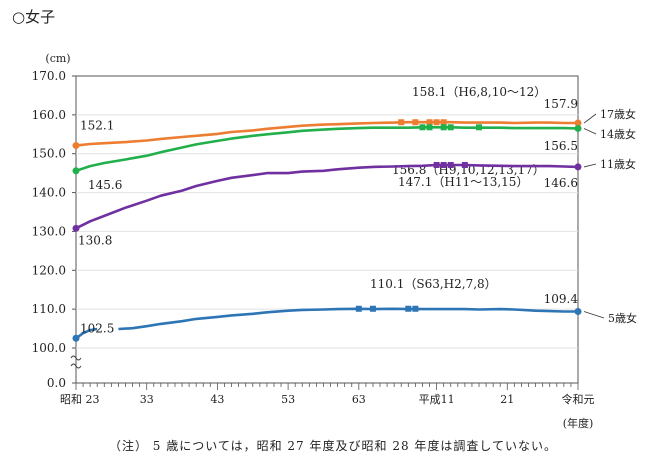 The width and height of the screenshot is (666, 471). I want to click on y-axis-unit: (cm), so click(57, 58).